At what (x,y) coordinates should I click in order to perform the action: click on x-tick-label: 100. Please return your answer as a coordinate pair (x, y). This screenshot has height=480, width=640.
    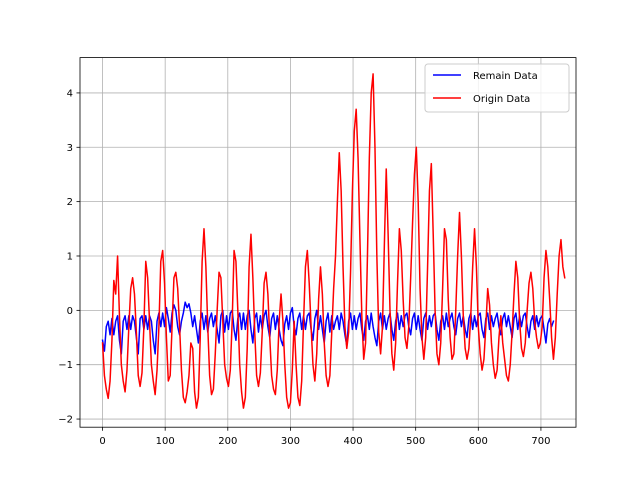
    Looking at the image, I should click on (165, 441).